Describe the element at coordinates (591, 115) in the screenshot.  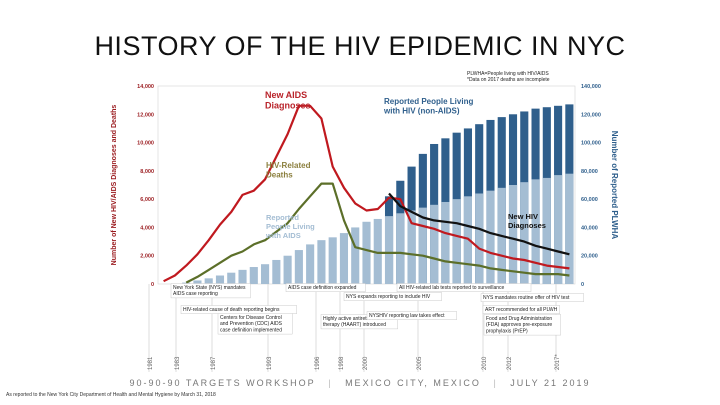
I see `right-axis-tick-label: 120,000` at that location.